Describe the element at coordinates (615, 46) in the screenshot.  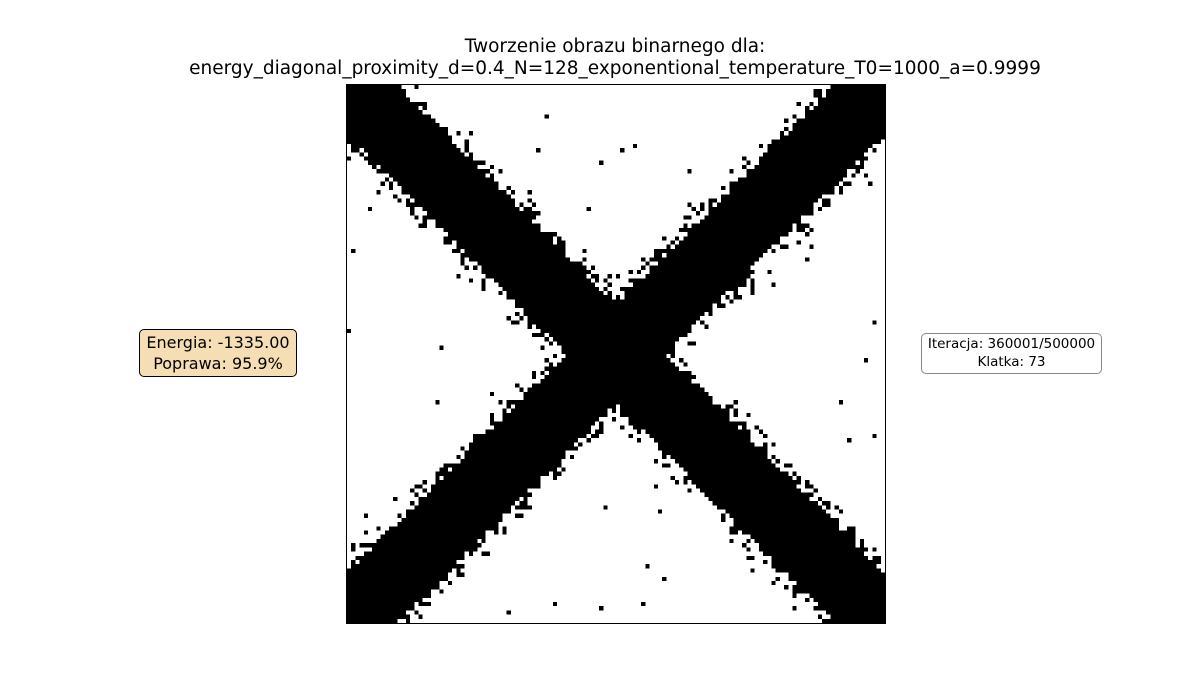
I see `chart-title-line-1: Tworzenie obrazu binarnego dla:` at that location.